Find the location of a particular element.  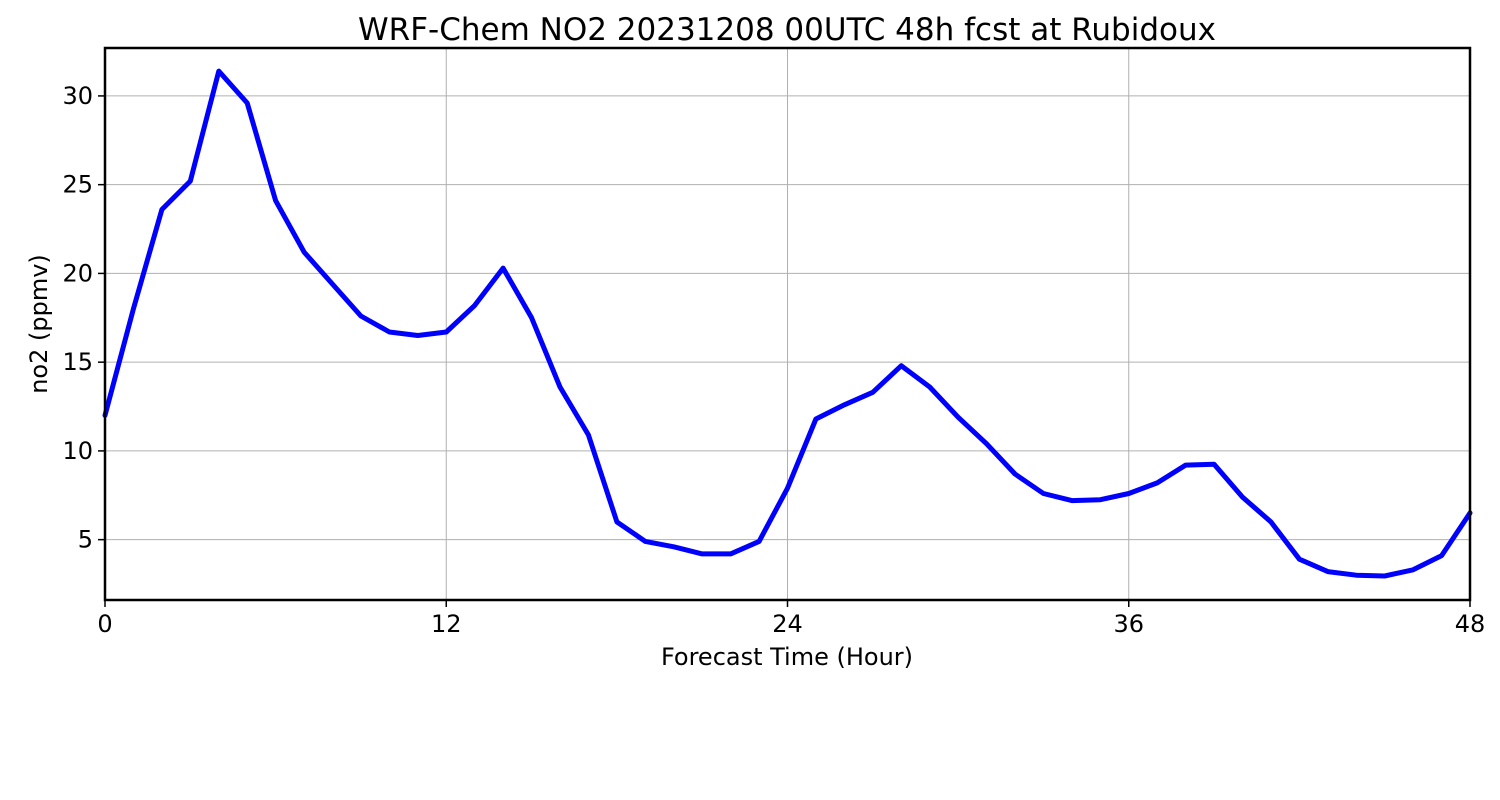

x-tick-label: 36 is located at coordinates (1128, 624).